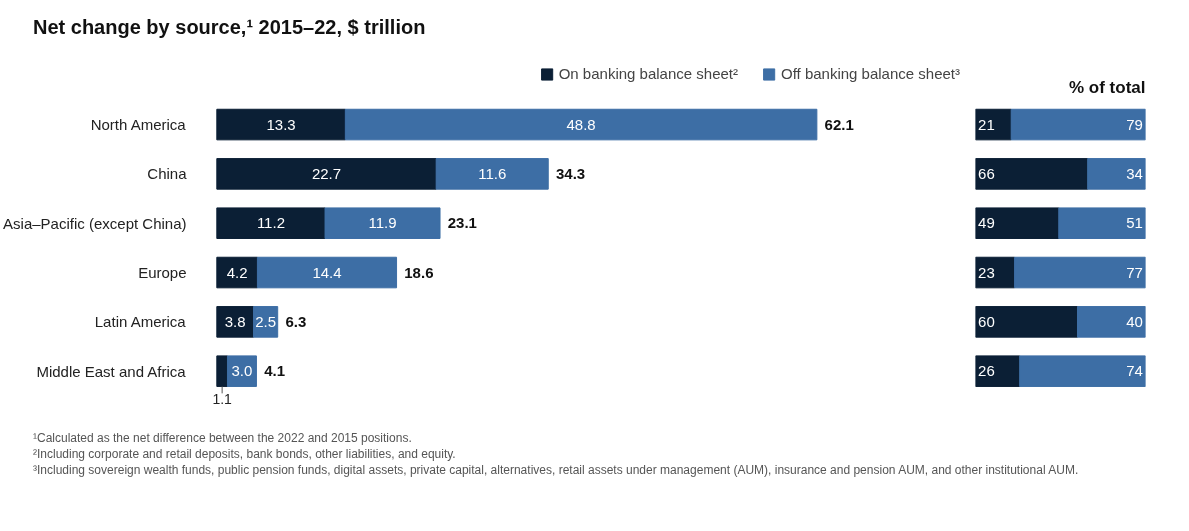  Describe the element at coordinates (839, 124) in the screenshot. I see `total-label: 62.1` at that location.